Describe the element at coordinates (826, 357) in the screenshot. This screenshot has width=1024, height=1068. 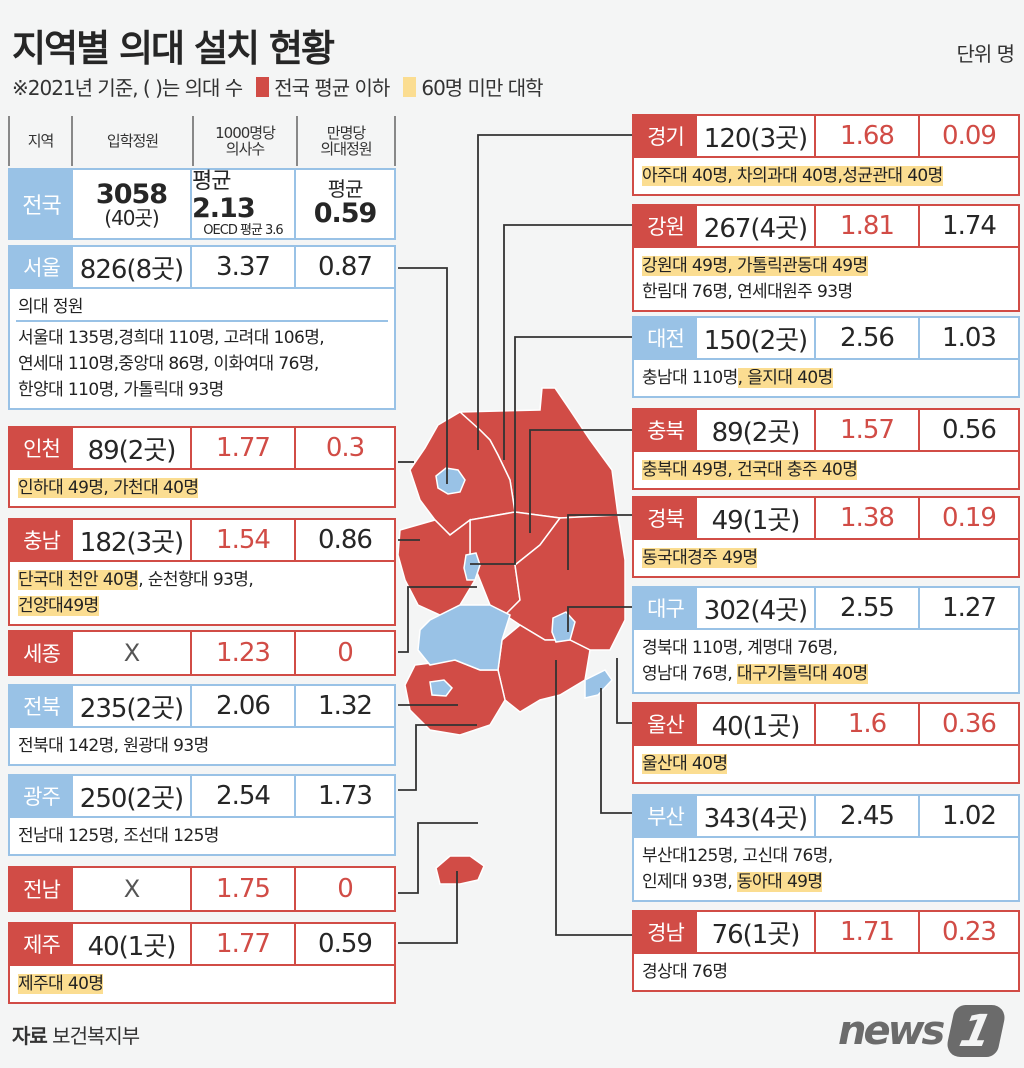
I see `region-box-daejeon: 대전 150(2곳) 2.56 1.03 충남대 110명, 을지대 40명` at that location.